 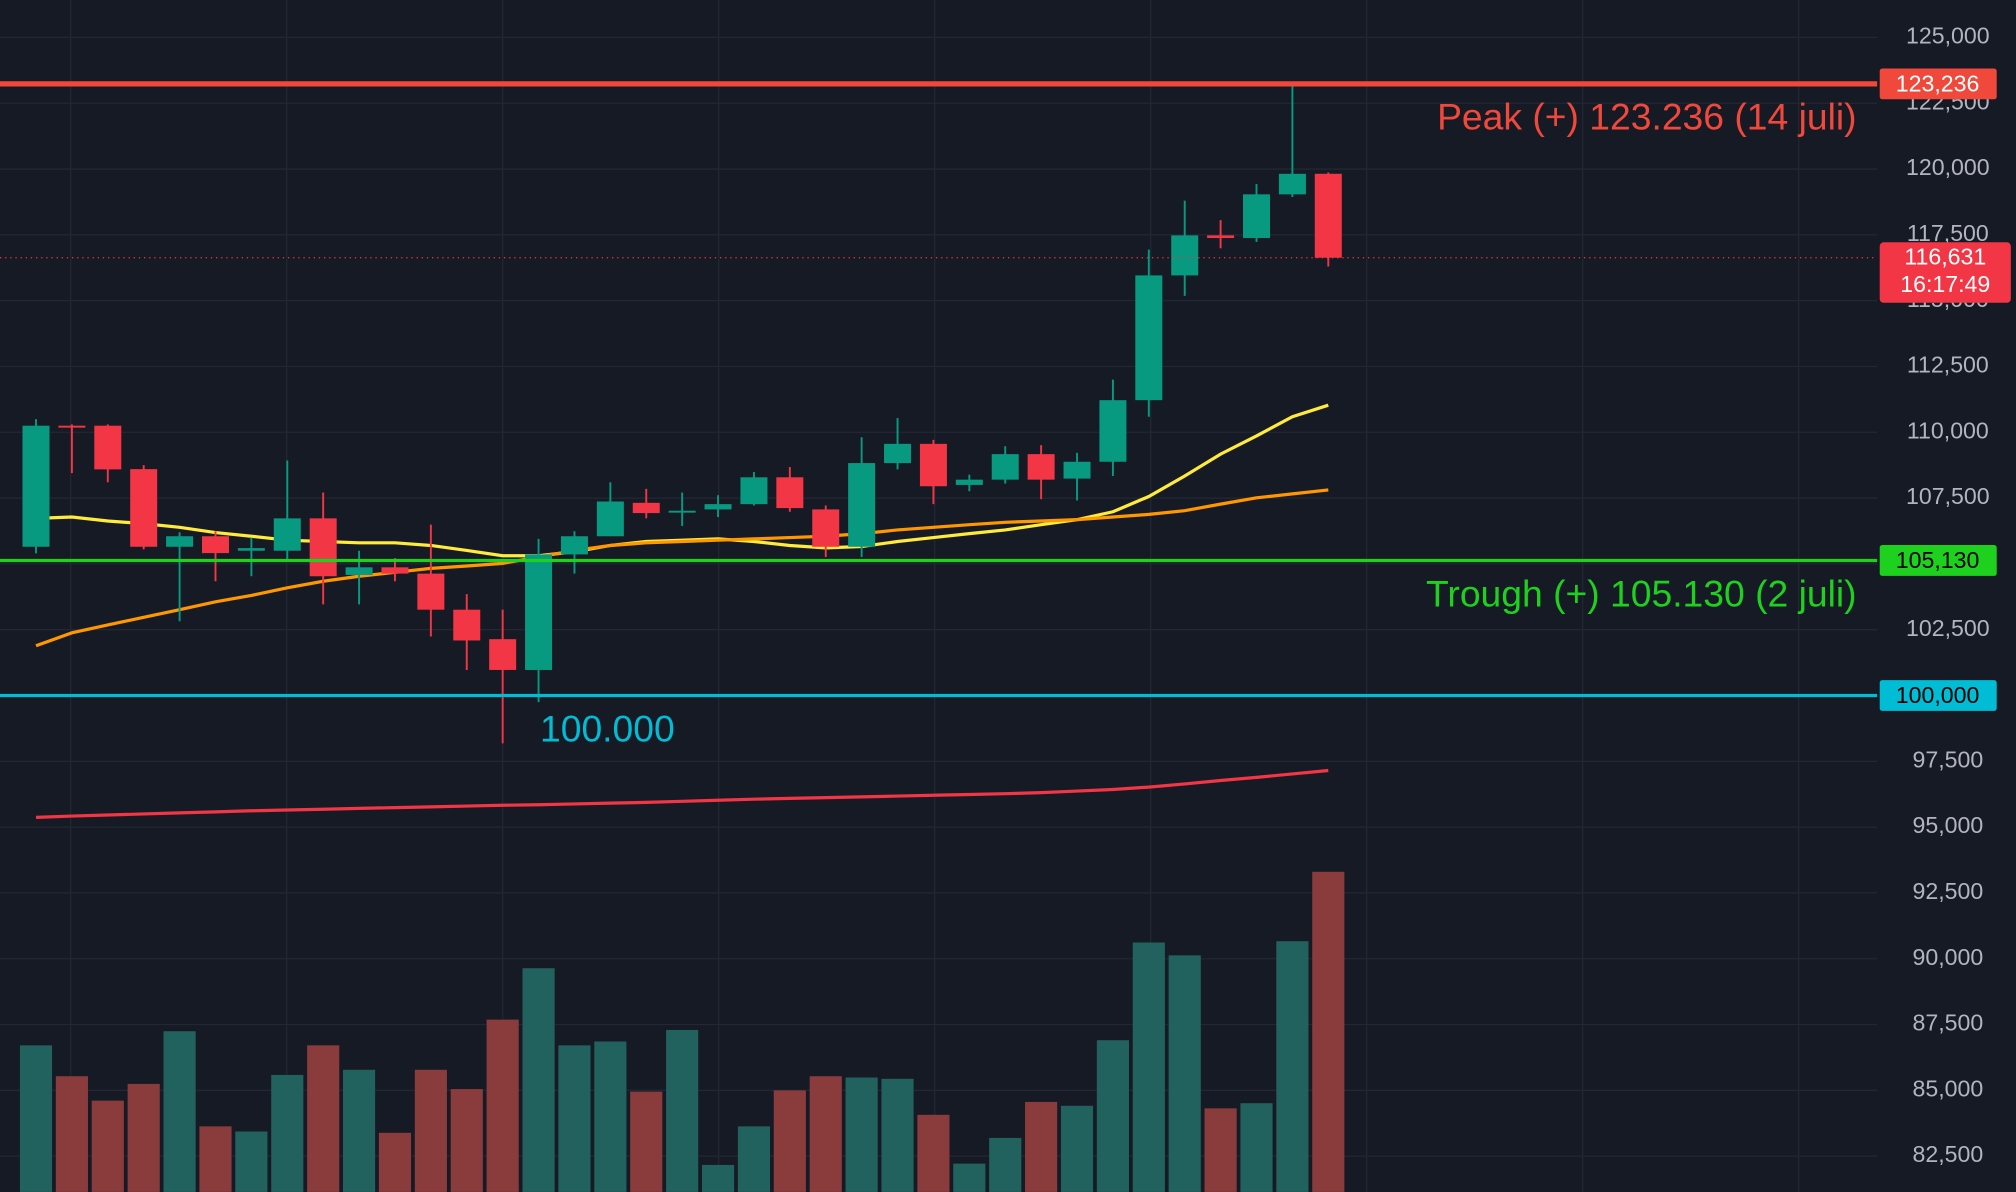 What do you see at coordinates (1947, 759) in the screenshot?
I see `y-tick-label: 97,500` at bounding box center [1947, 759].